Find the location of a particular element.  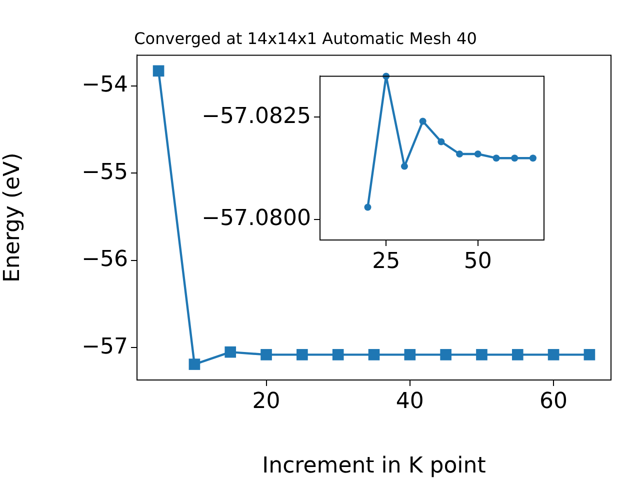

y-tick-label: −57.0825 is located at coordinates (256, 116).